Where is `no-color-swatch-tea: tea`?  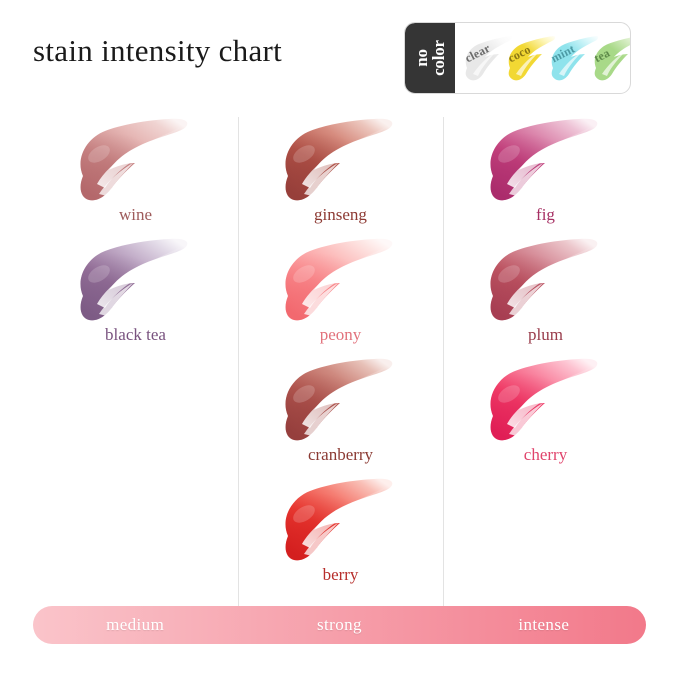
no-color-swatch-tea: tea is located at coordinates (609, 59).